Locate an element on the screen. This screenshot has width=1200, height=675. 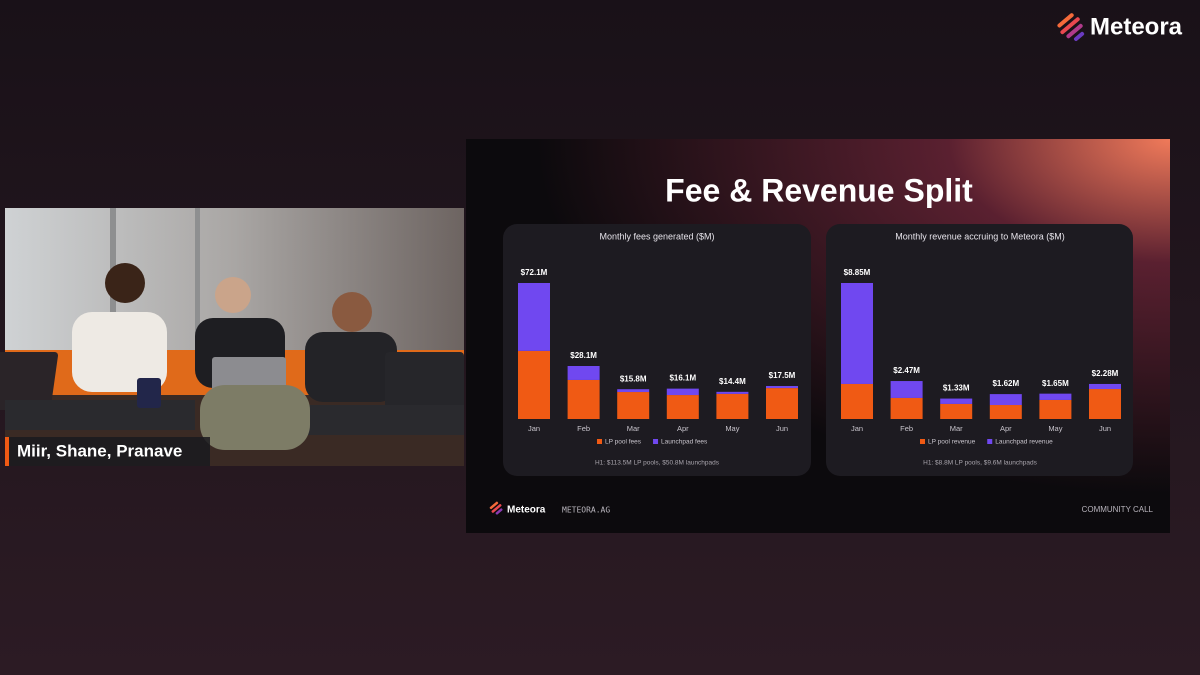
video-caption: Miir, Shane, Pranave is located at coordinates (99, 450).